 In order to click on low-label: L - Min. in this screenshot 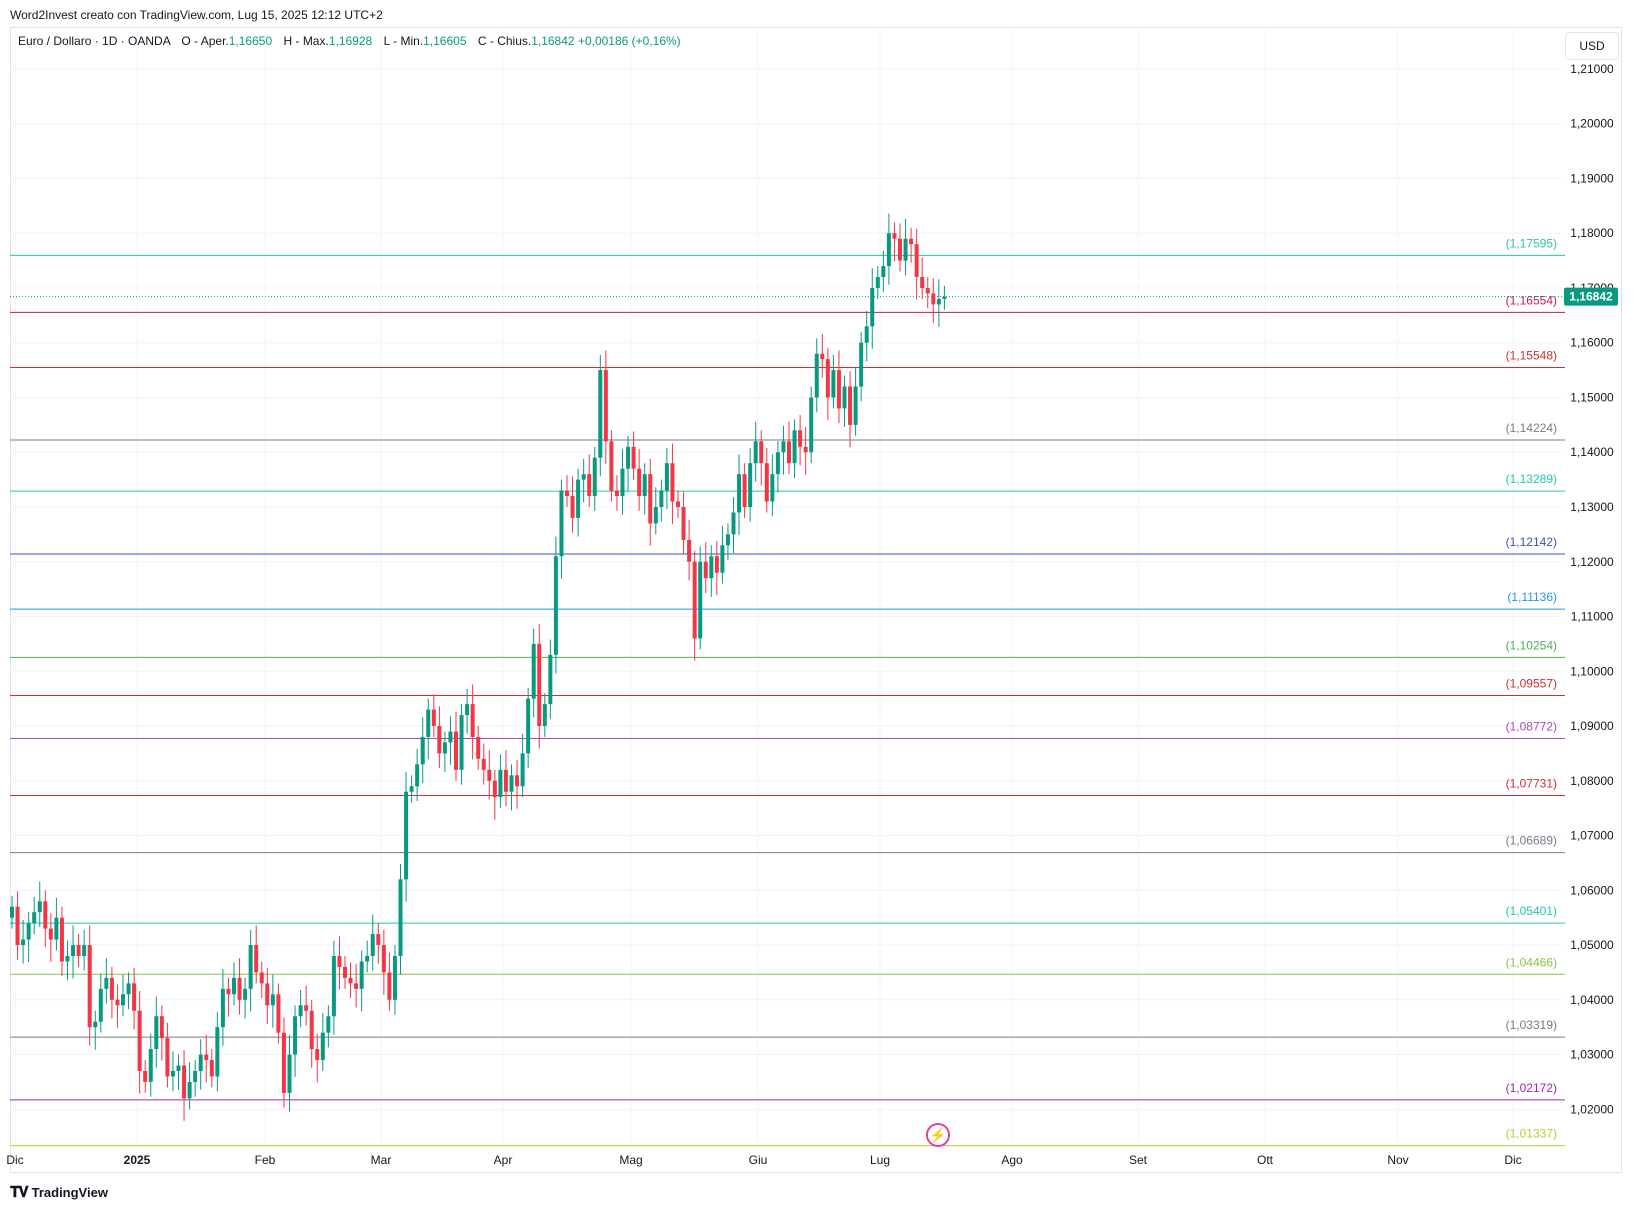, I will do `click(403, 41)`.